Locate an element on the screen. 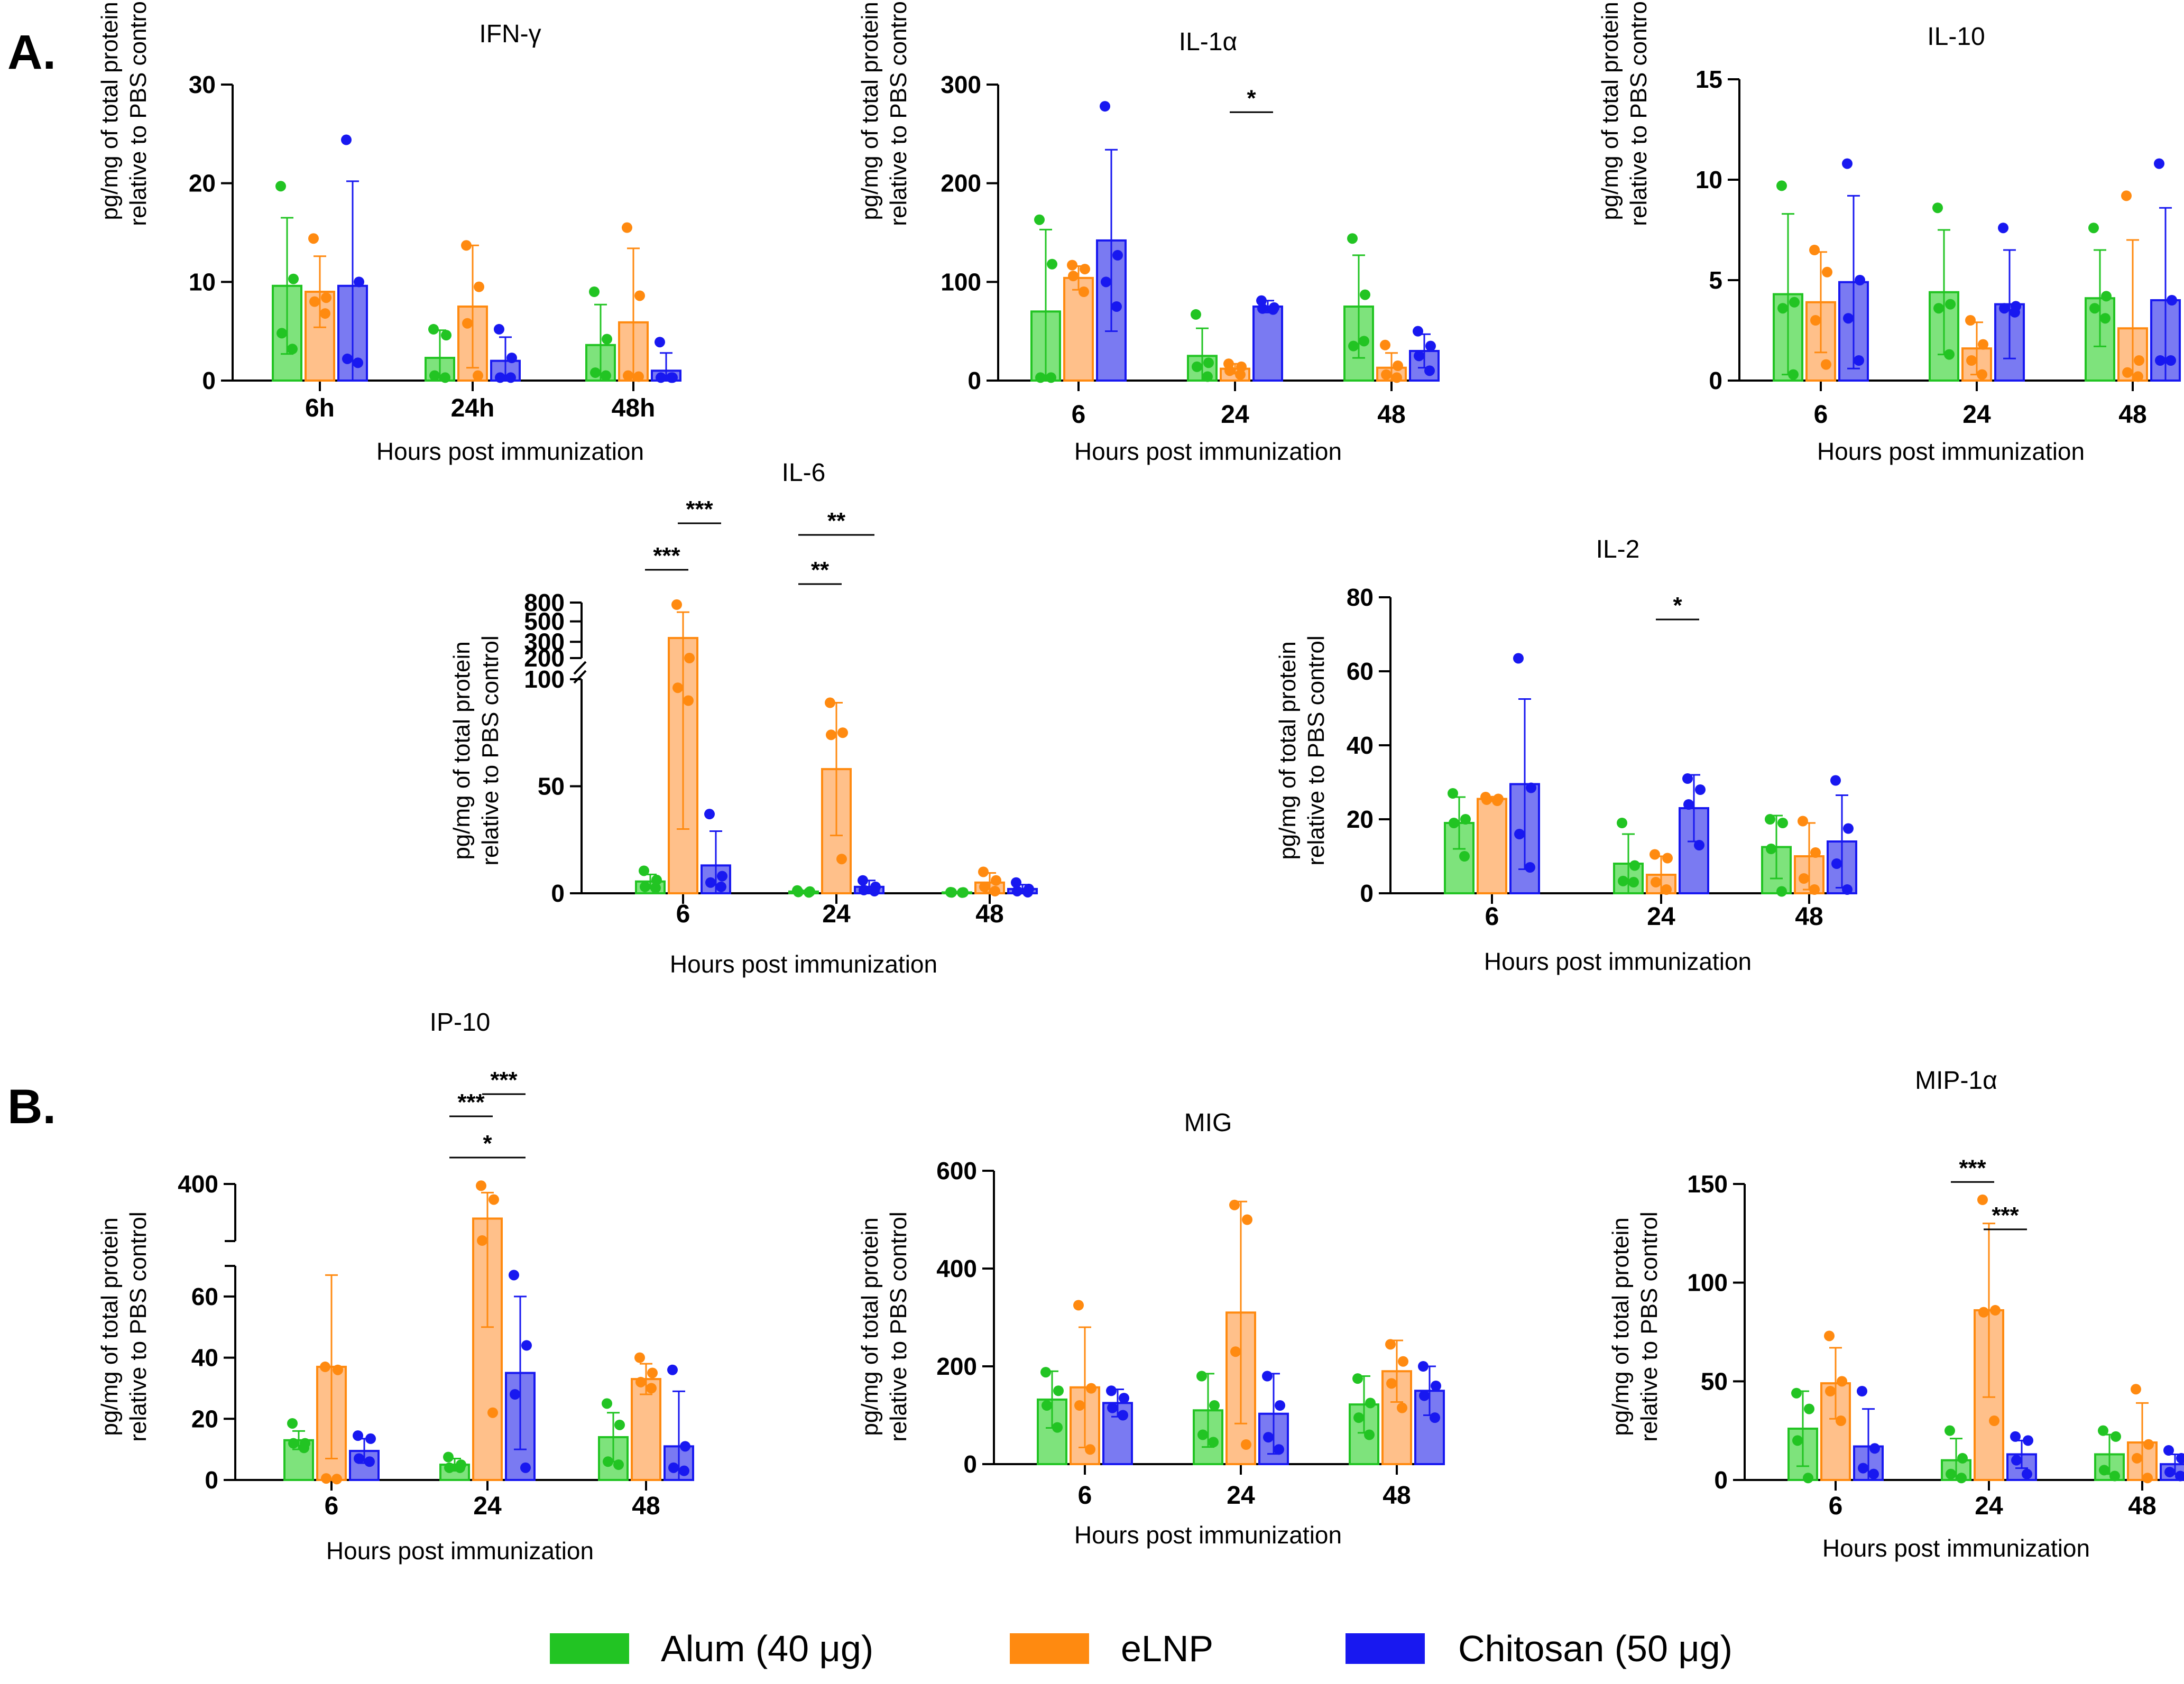 This screenshot has width=2184, height=1684. chart-title: IL-6 is located at coordinates (804, 473).